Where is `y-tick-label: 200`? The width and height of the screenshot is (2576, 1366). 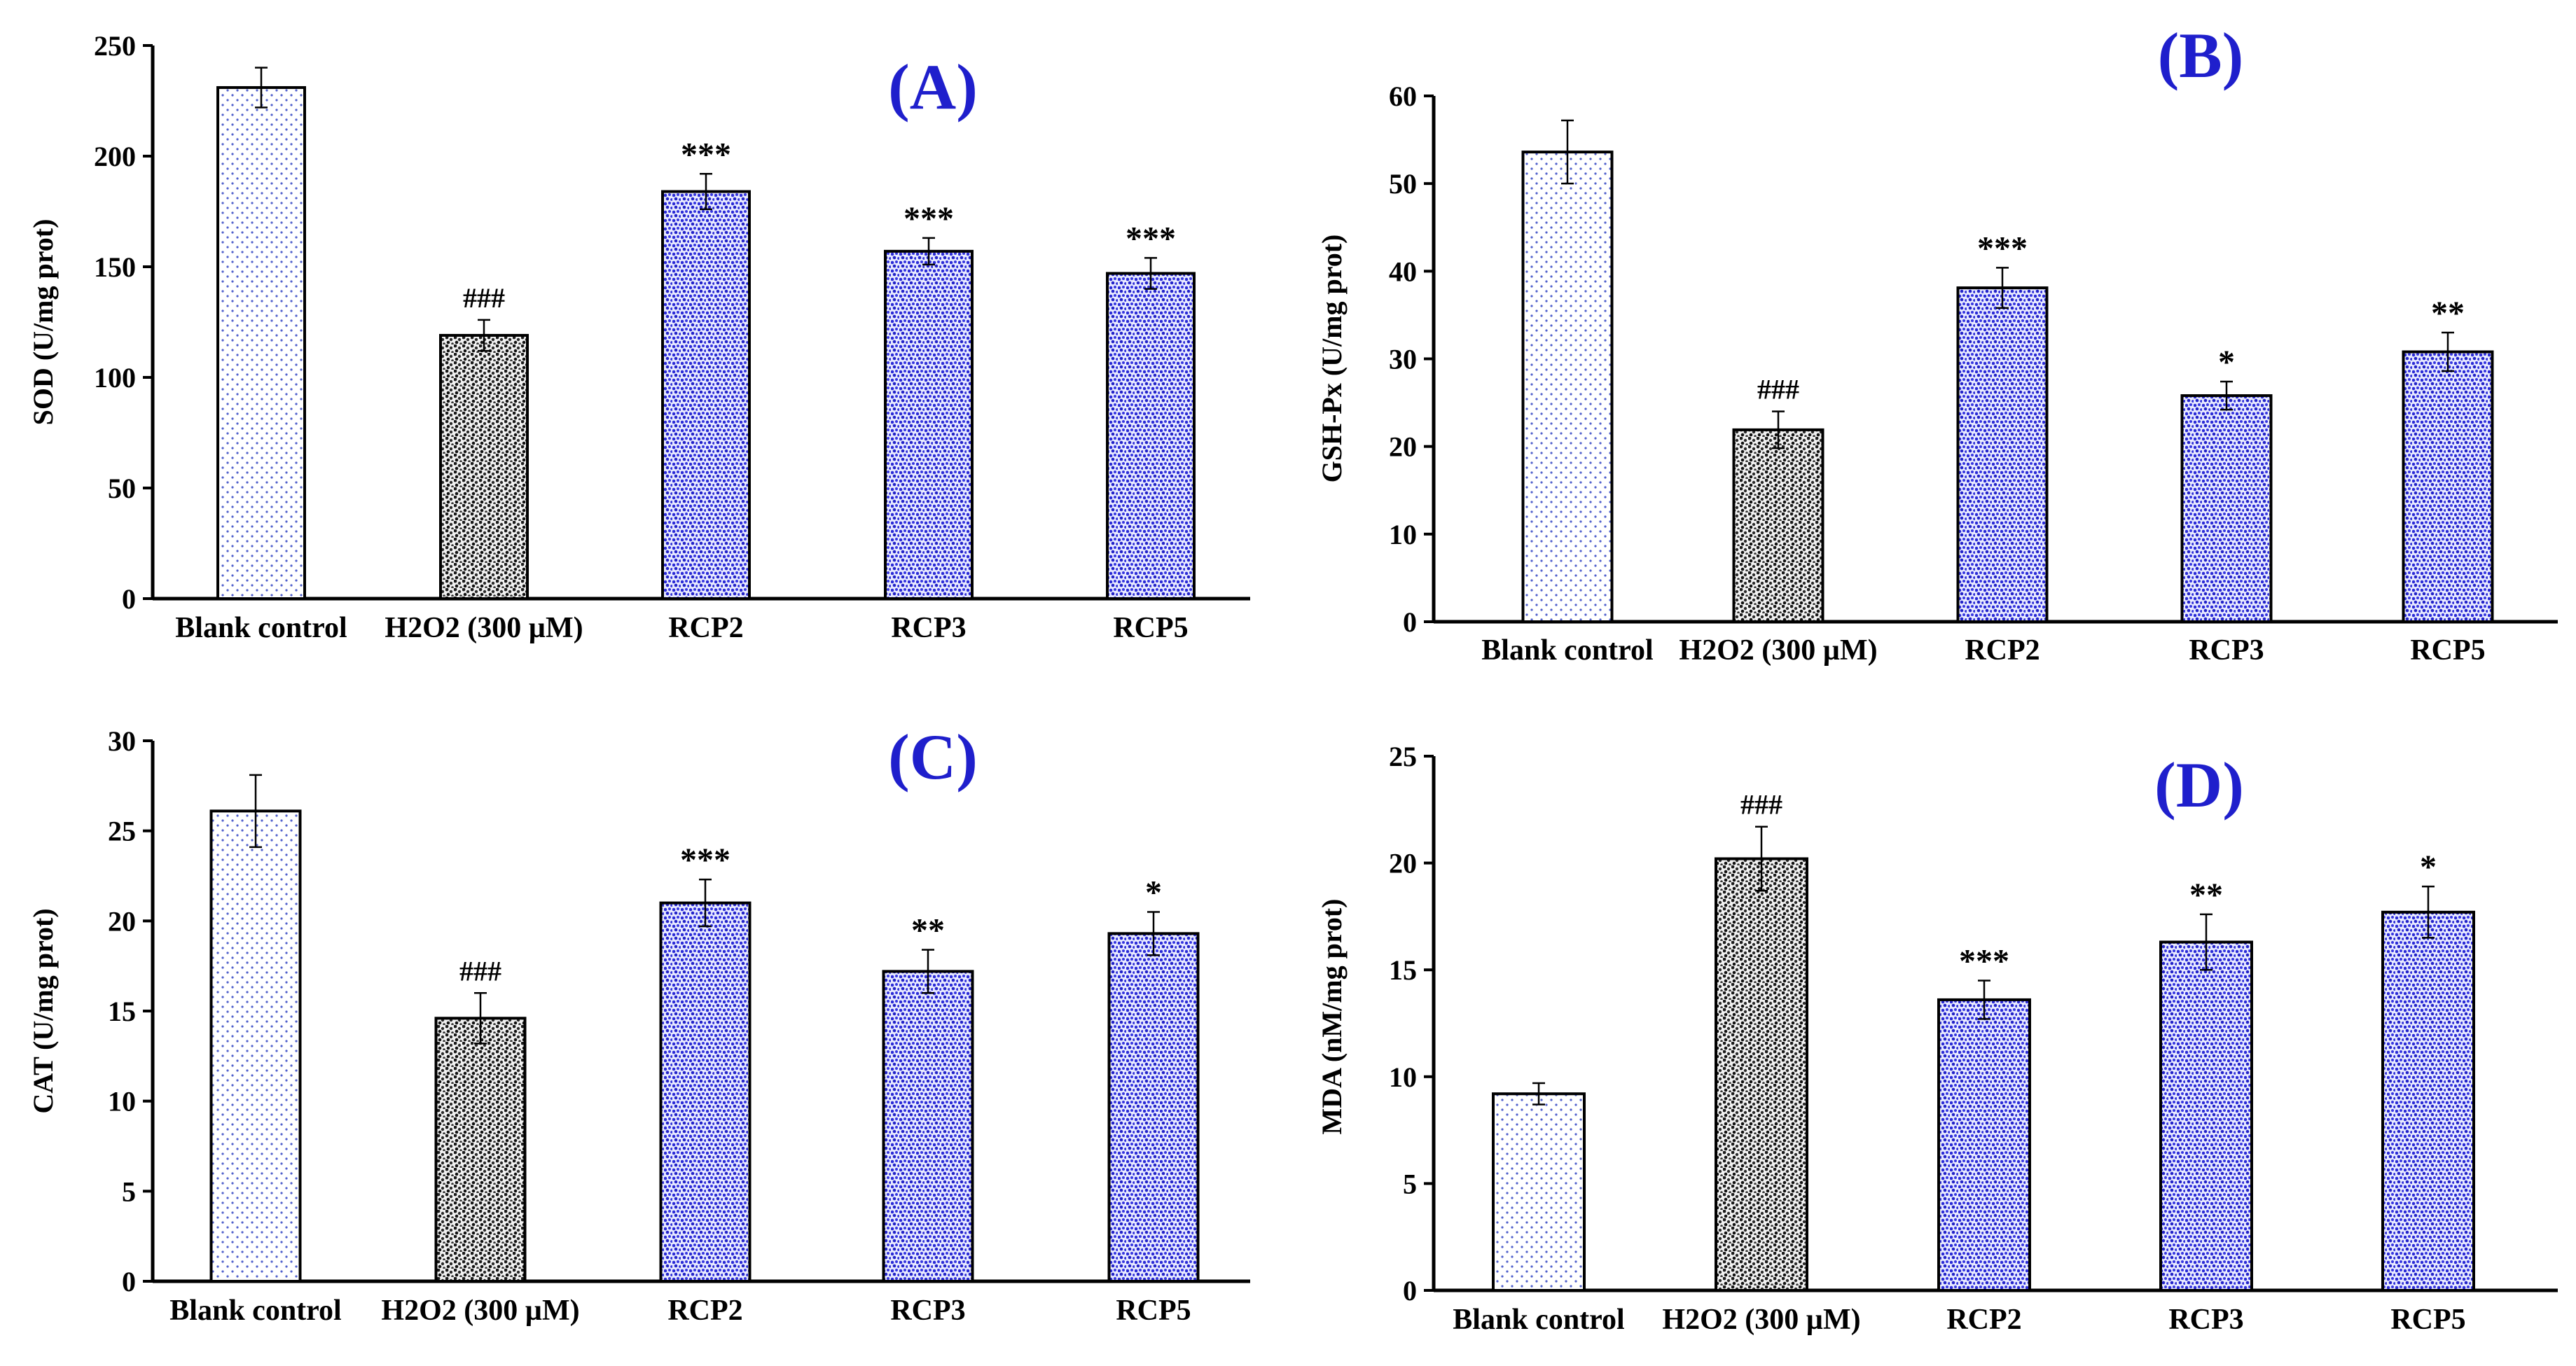
y-tick-label: 200 is located at coordinates (115, 157).